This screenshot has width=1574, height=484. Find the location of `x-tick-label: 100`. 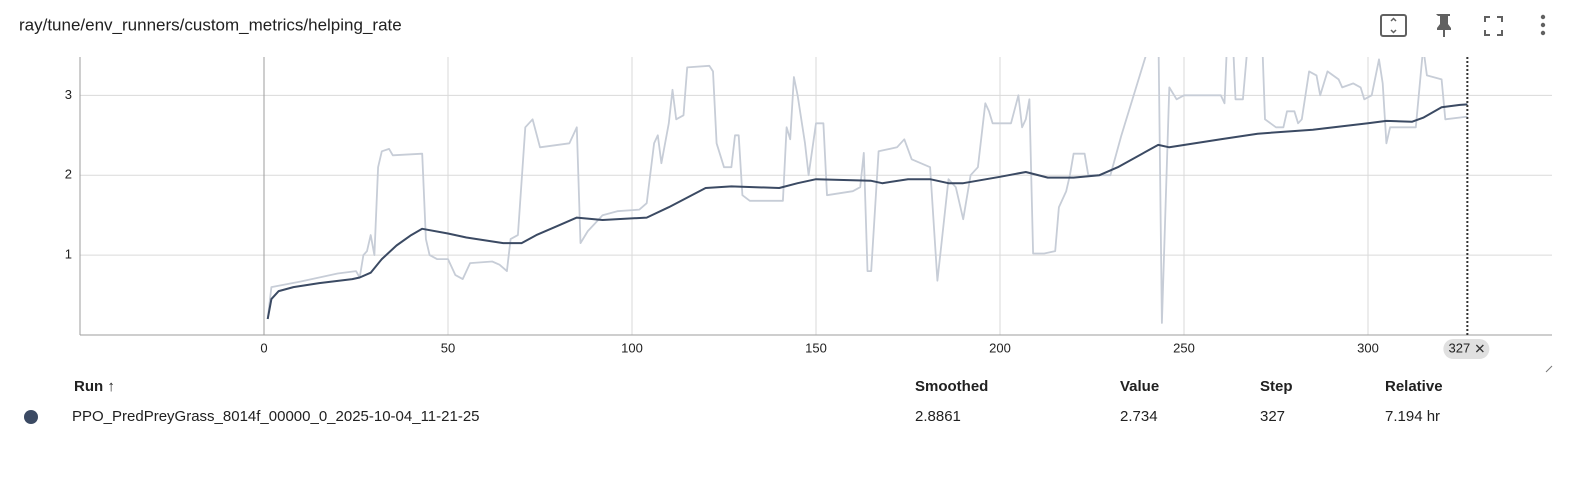

x-tick-label: 100 is located at coordinates (632, 347).